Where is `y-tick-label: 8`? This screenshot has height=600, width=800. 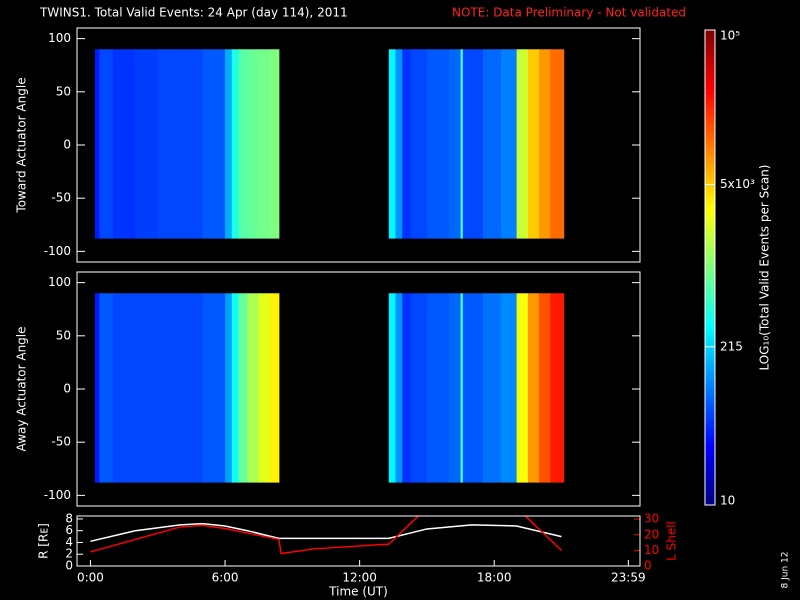 y-tick-label: 8 is located at coordinates (69, 518).